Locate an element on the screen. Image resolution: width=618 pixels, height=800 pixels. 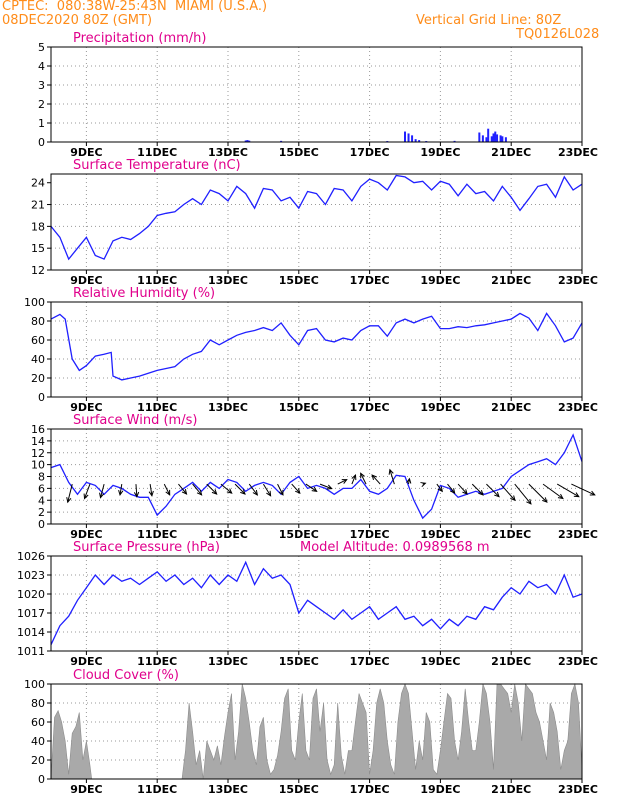
cloud-ytick-label: 40 is located at coordinates (38, 741).